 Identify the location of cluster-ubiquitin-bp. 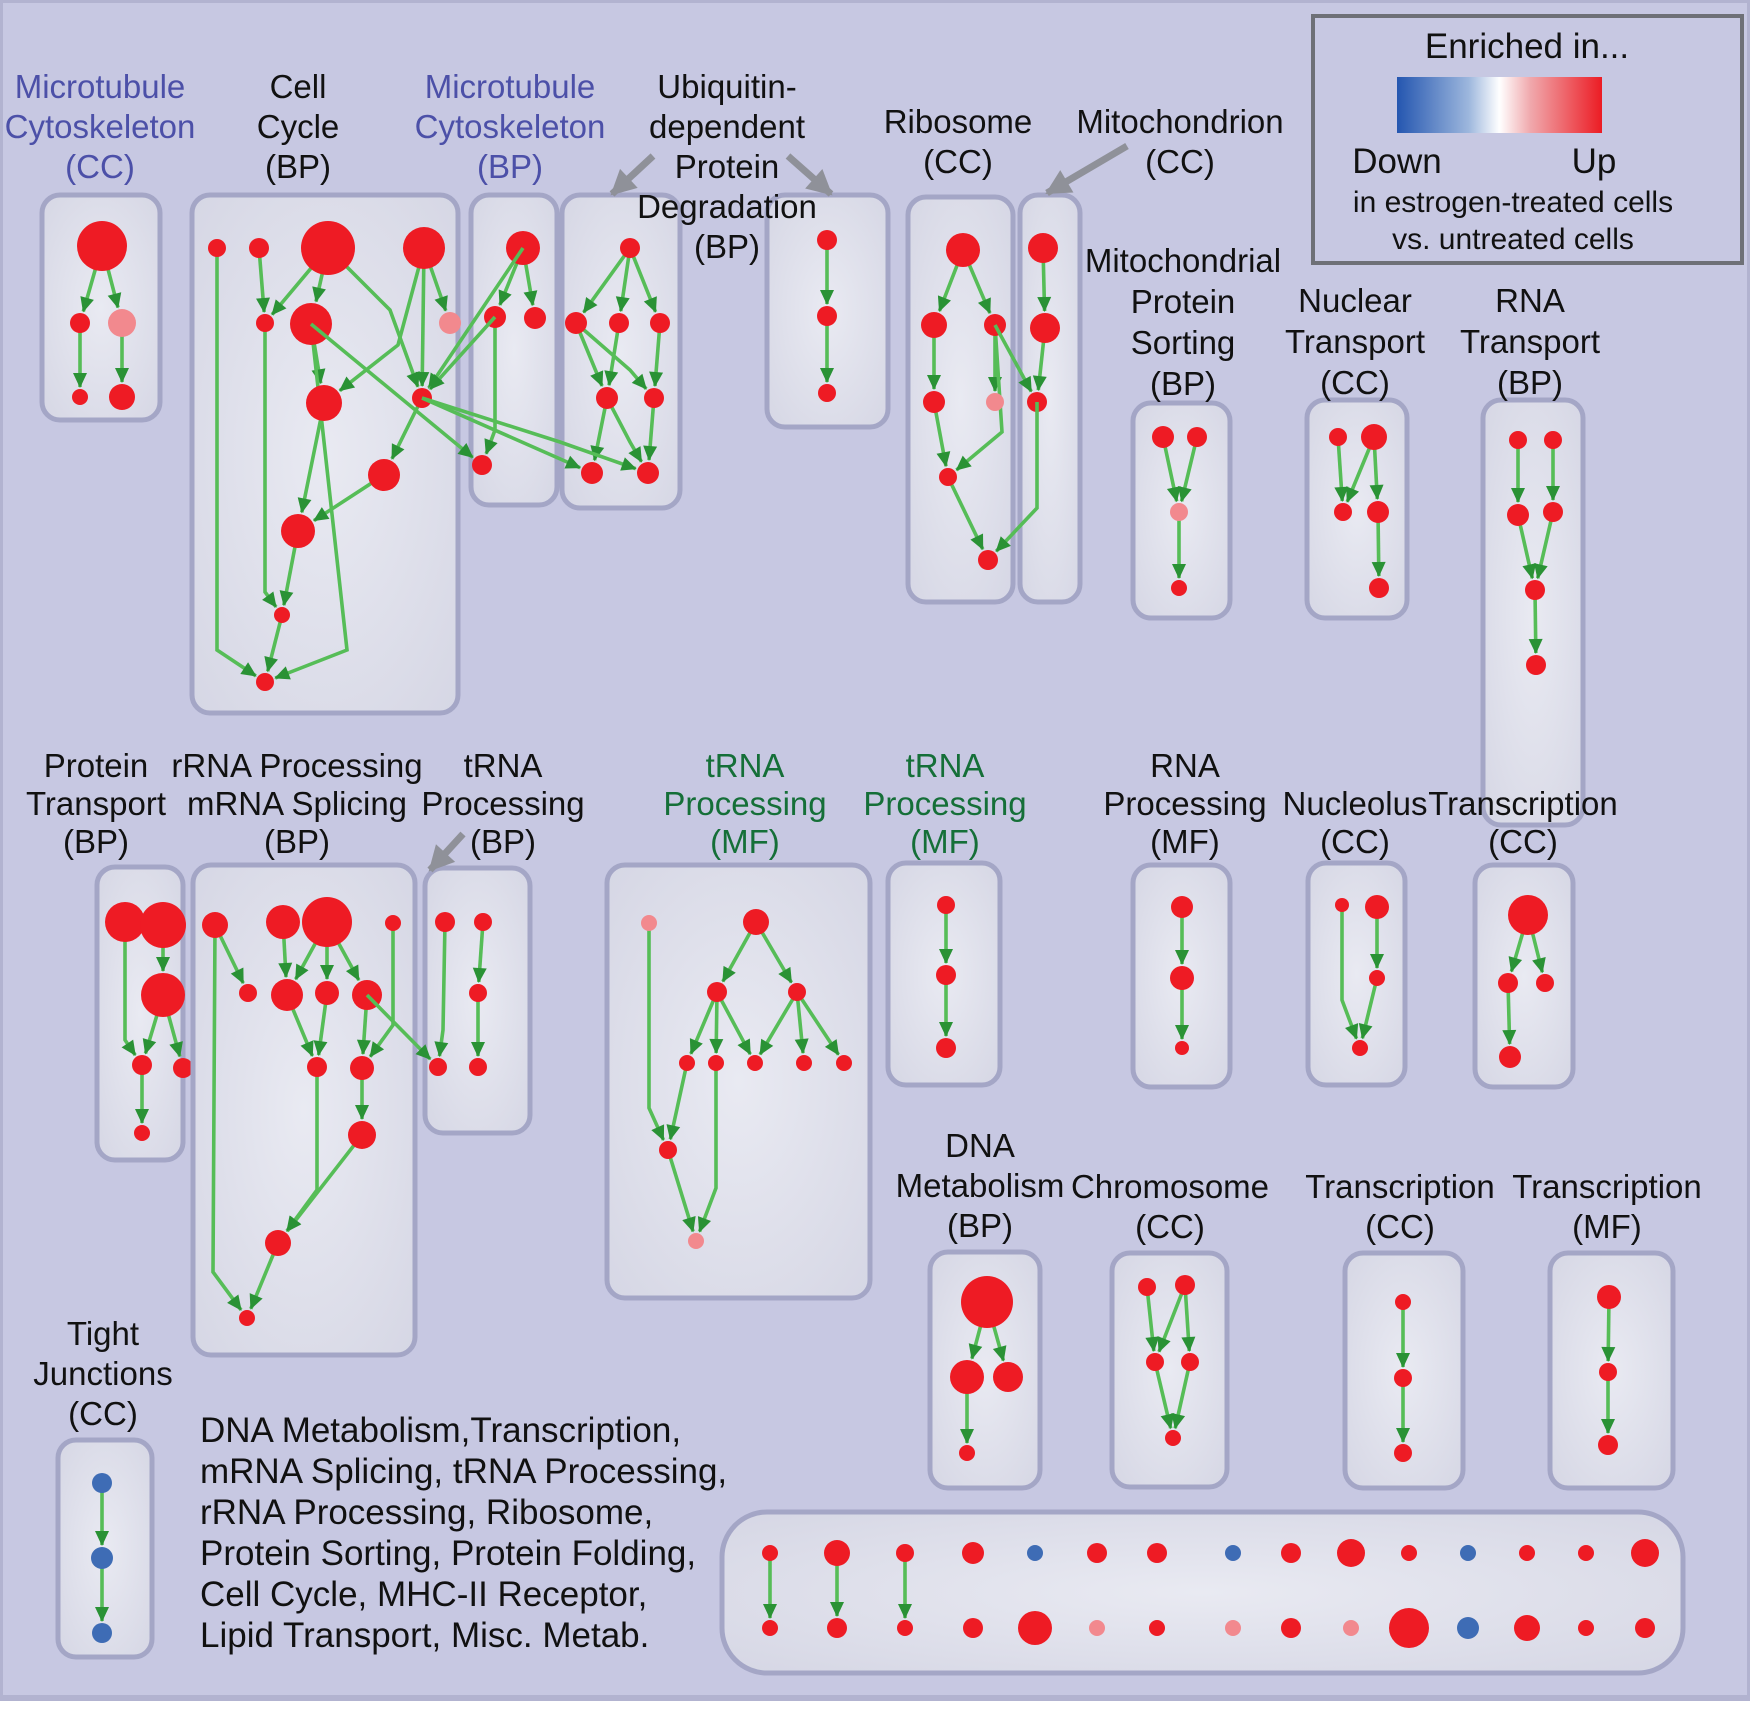
(621, 351).